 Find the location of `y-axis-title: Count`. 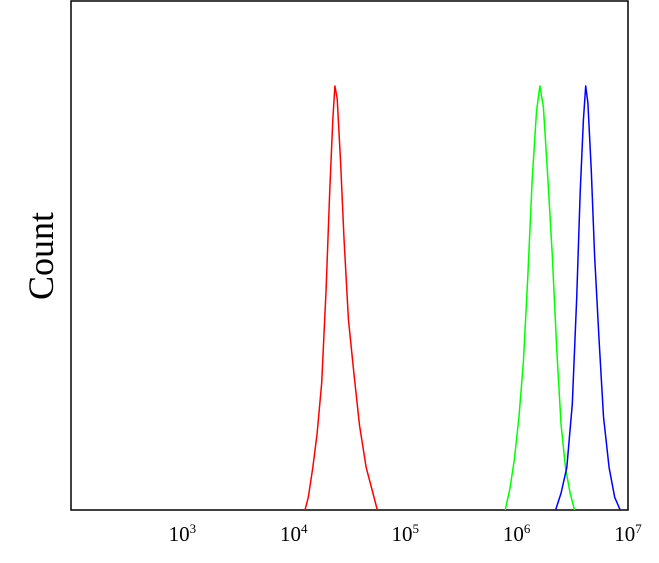

y-axis-title: Count is located at coordinates (41, 256).